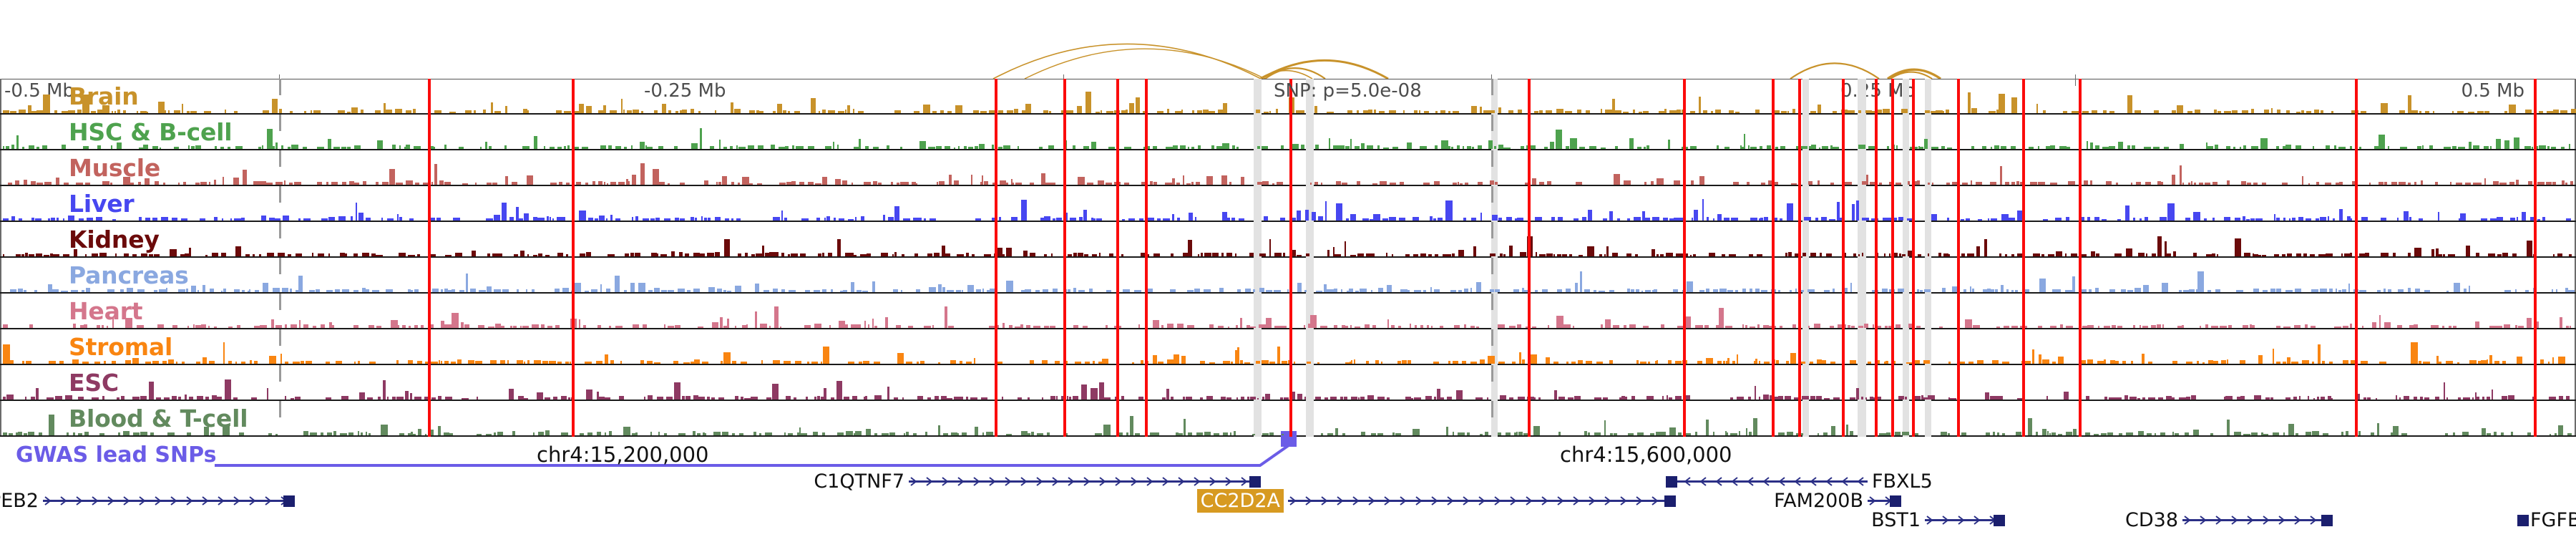  I want to click on signal-track-hsc-b-cell: HSC & B-cell, so click(1288, 132).